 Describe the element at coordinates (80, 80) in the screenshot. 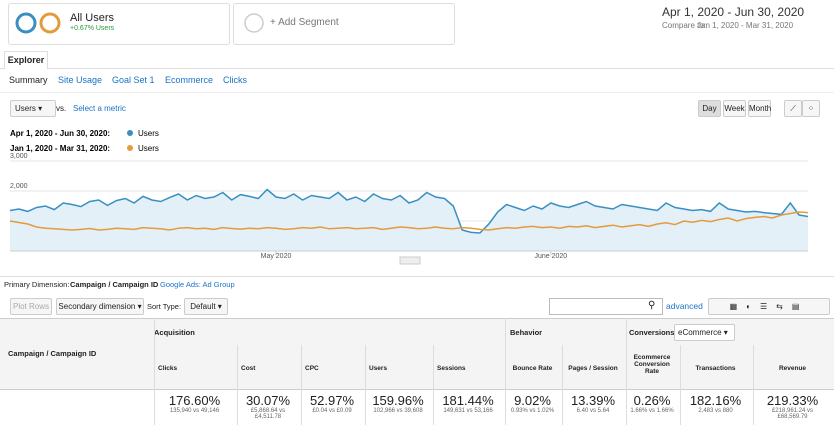

I see `subtab: Site Usage` at that location.